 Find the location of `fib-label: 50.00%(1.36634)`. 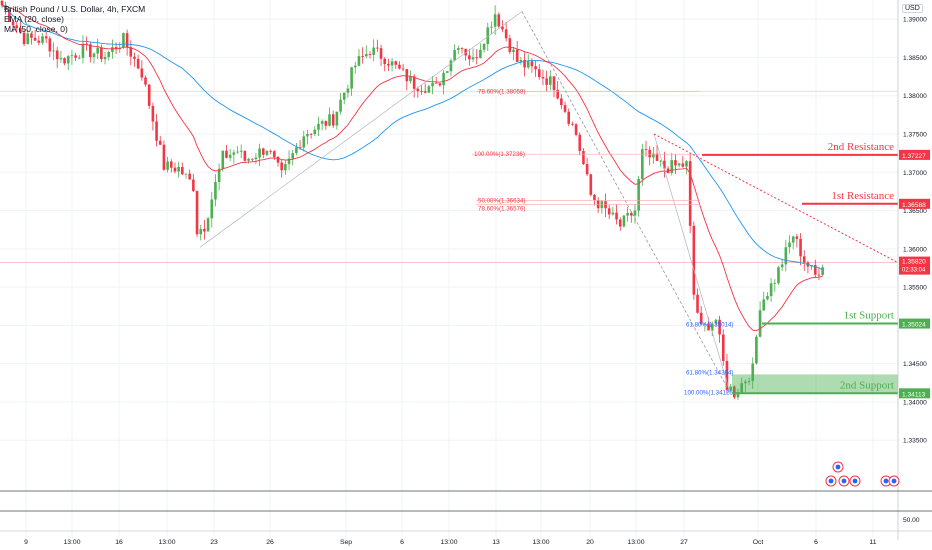

fib-label: 50.00%(1.36634) is located at coordinates (501, 200).